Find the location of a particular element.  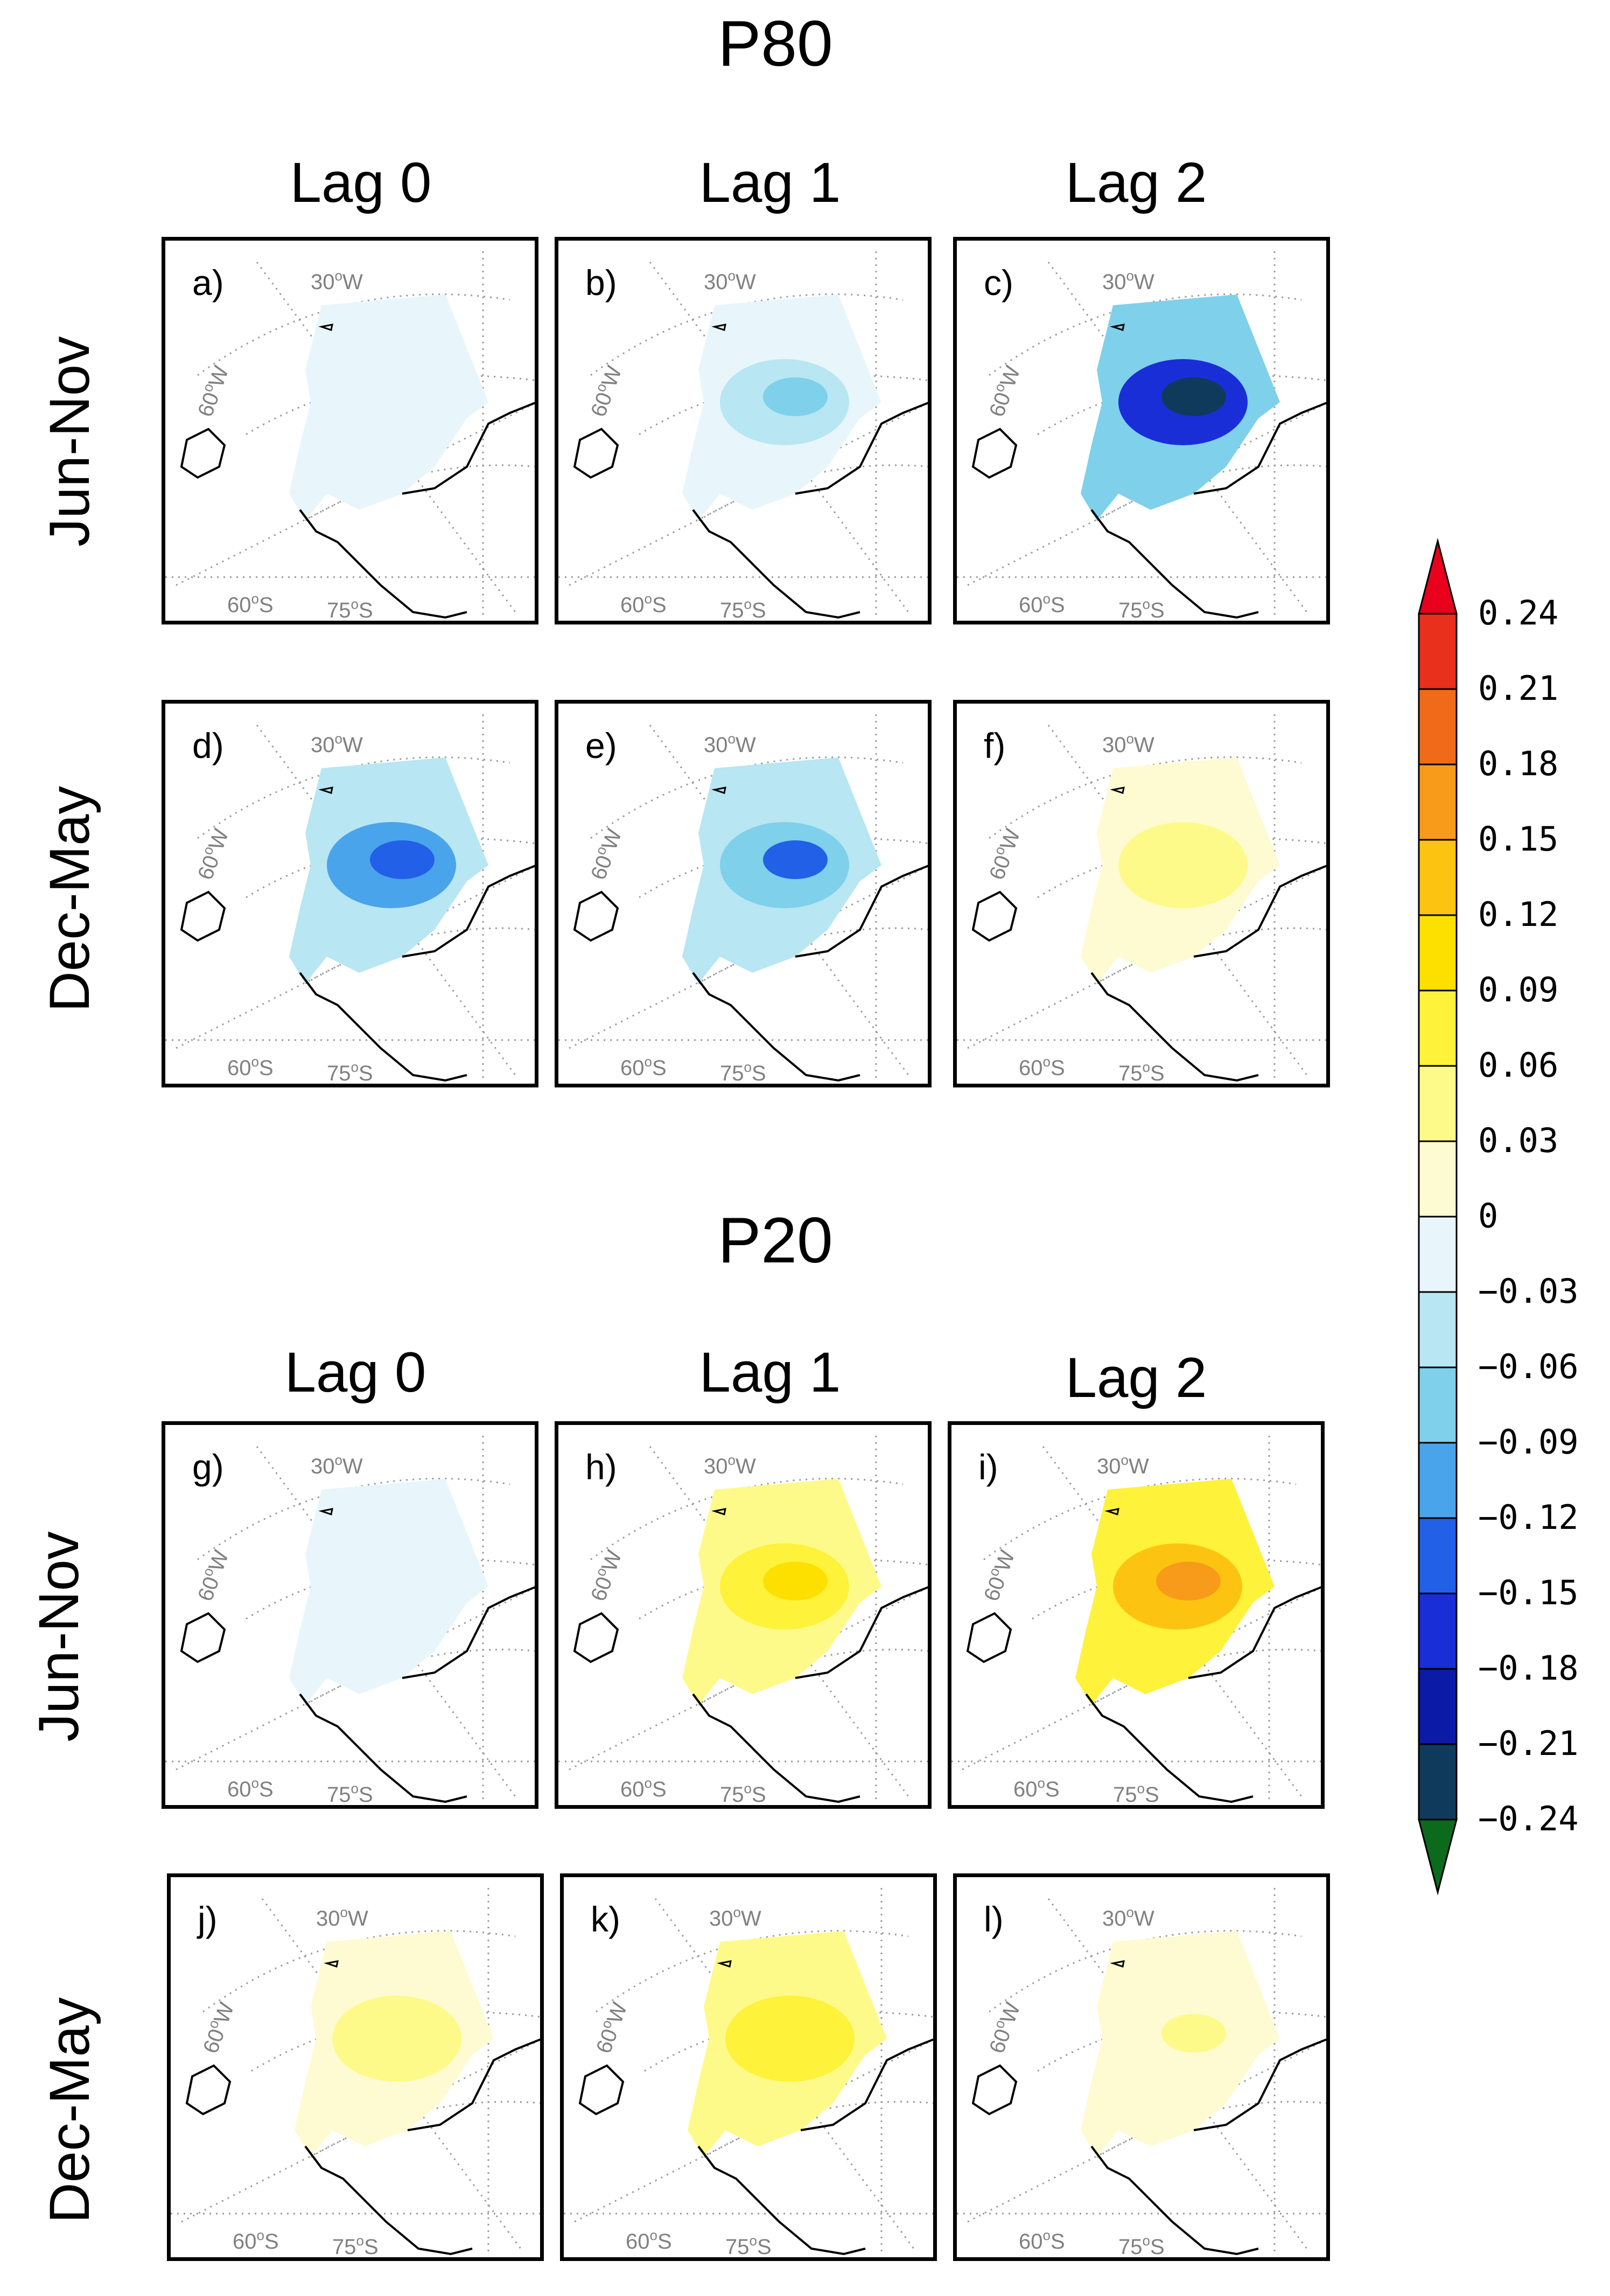

colorbar-tick-label: −0.09 is located at coordinates (1528, 1442).